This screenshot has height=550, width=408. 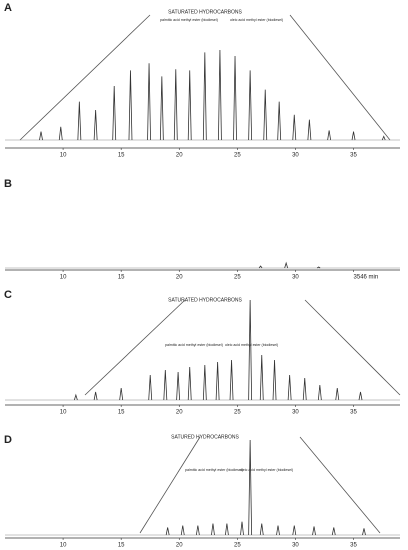 What do you see at coordinates (8, 184) in the screenshot?
I see `panel-label: B` at bounding box center [8, 184].